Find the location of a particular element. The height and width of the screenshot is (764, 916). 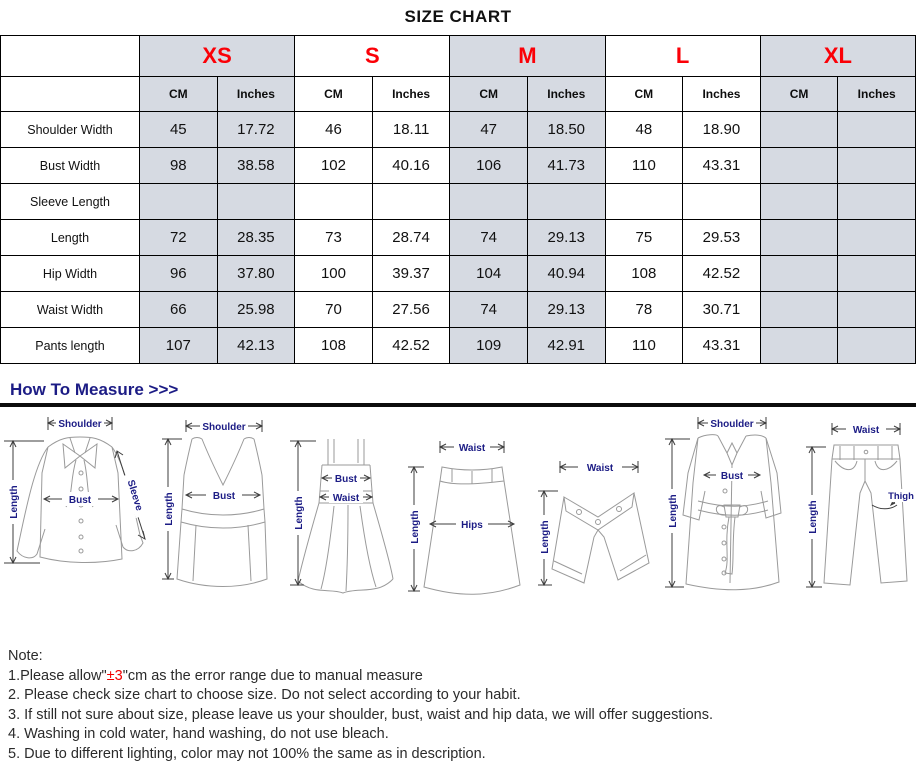

row-label: Hip Width is located at coordinates (70, 274).